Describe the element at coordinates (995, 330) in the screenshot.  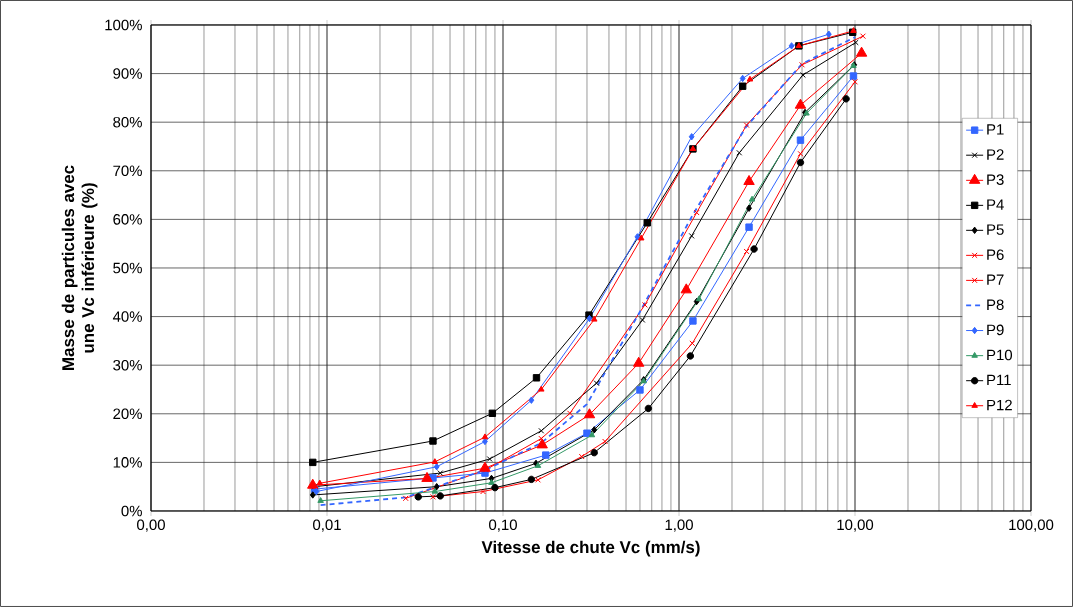
I see `legend-label: P9` at that location.